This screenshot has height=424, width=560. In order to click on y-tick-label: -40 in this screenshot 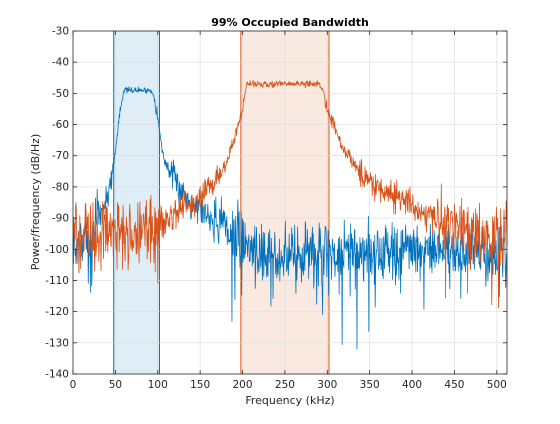, I will do `click(60, 63)`.